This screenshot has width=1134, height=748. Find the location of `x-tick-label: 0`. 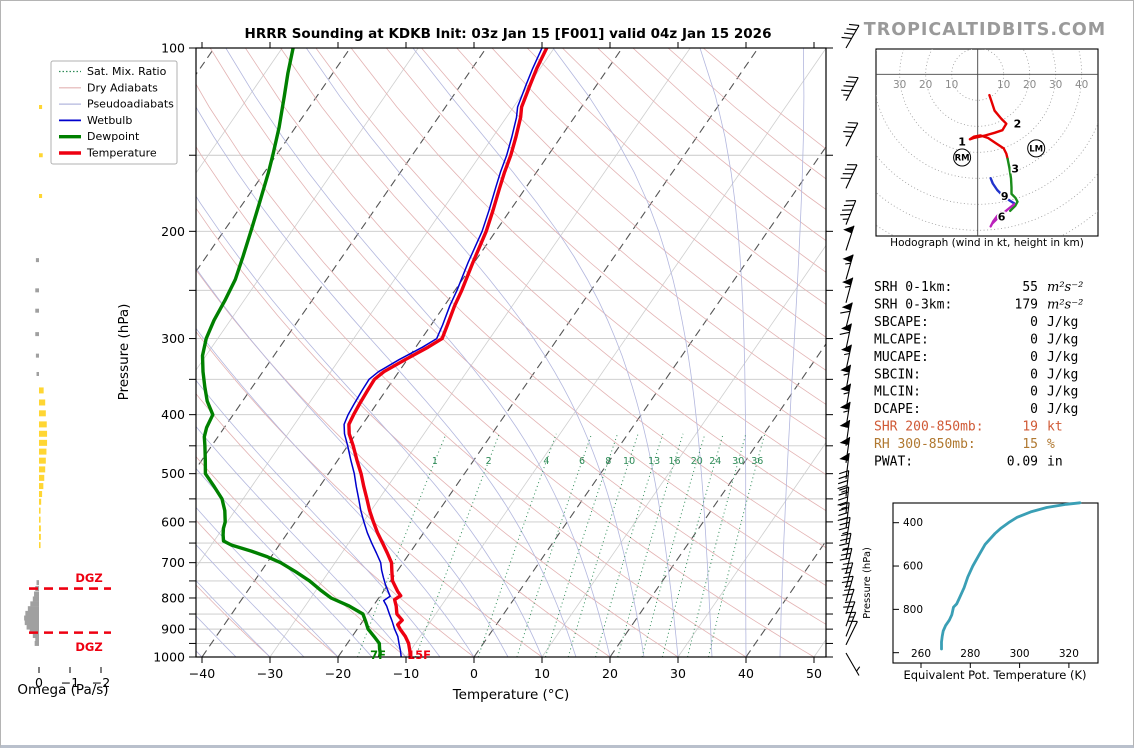

x-tick-label: 0 is located at coordinates (474, 673).